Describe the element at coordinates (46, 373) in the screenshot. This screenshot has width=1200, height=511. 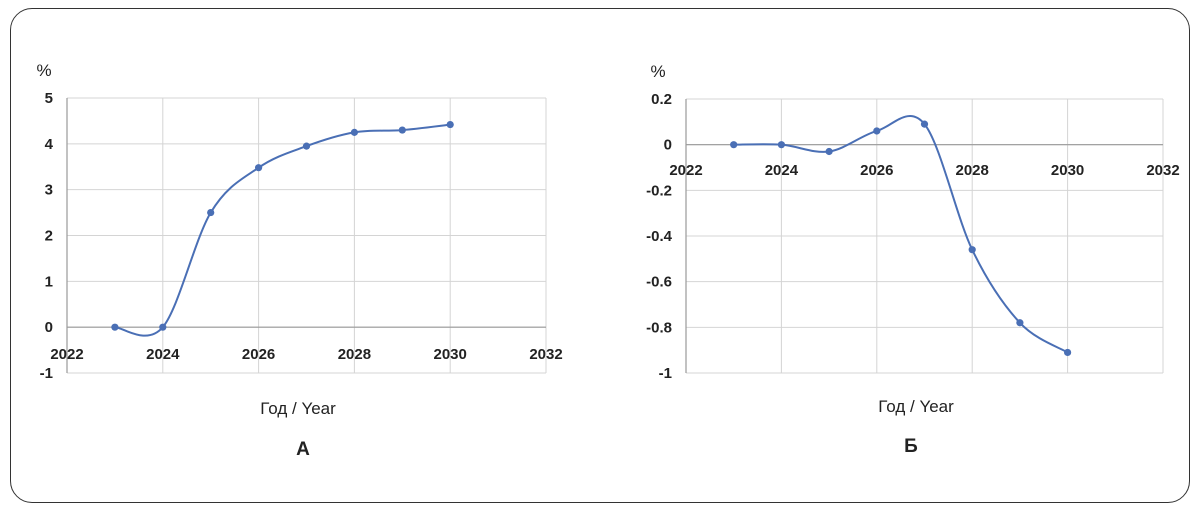
I see `chart-a-y-tick-label: -1` at that location.